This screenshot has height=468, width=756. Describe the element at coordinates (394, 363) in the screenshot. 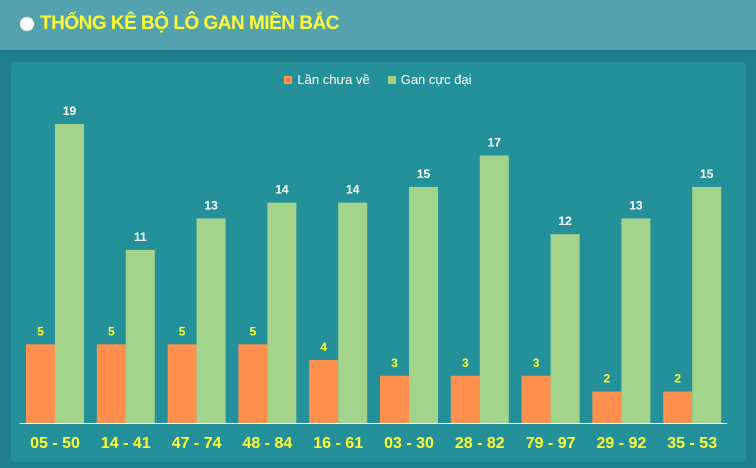

I see `data-label-current-6: 3` at that location.